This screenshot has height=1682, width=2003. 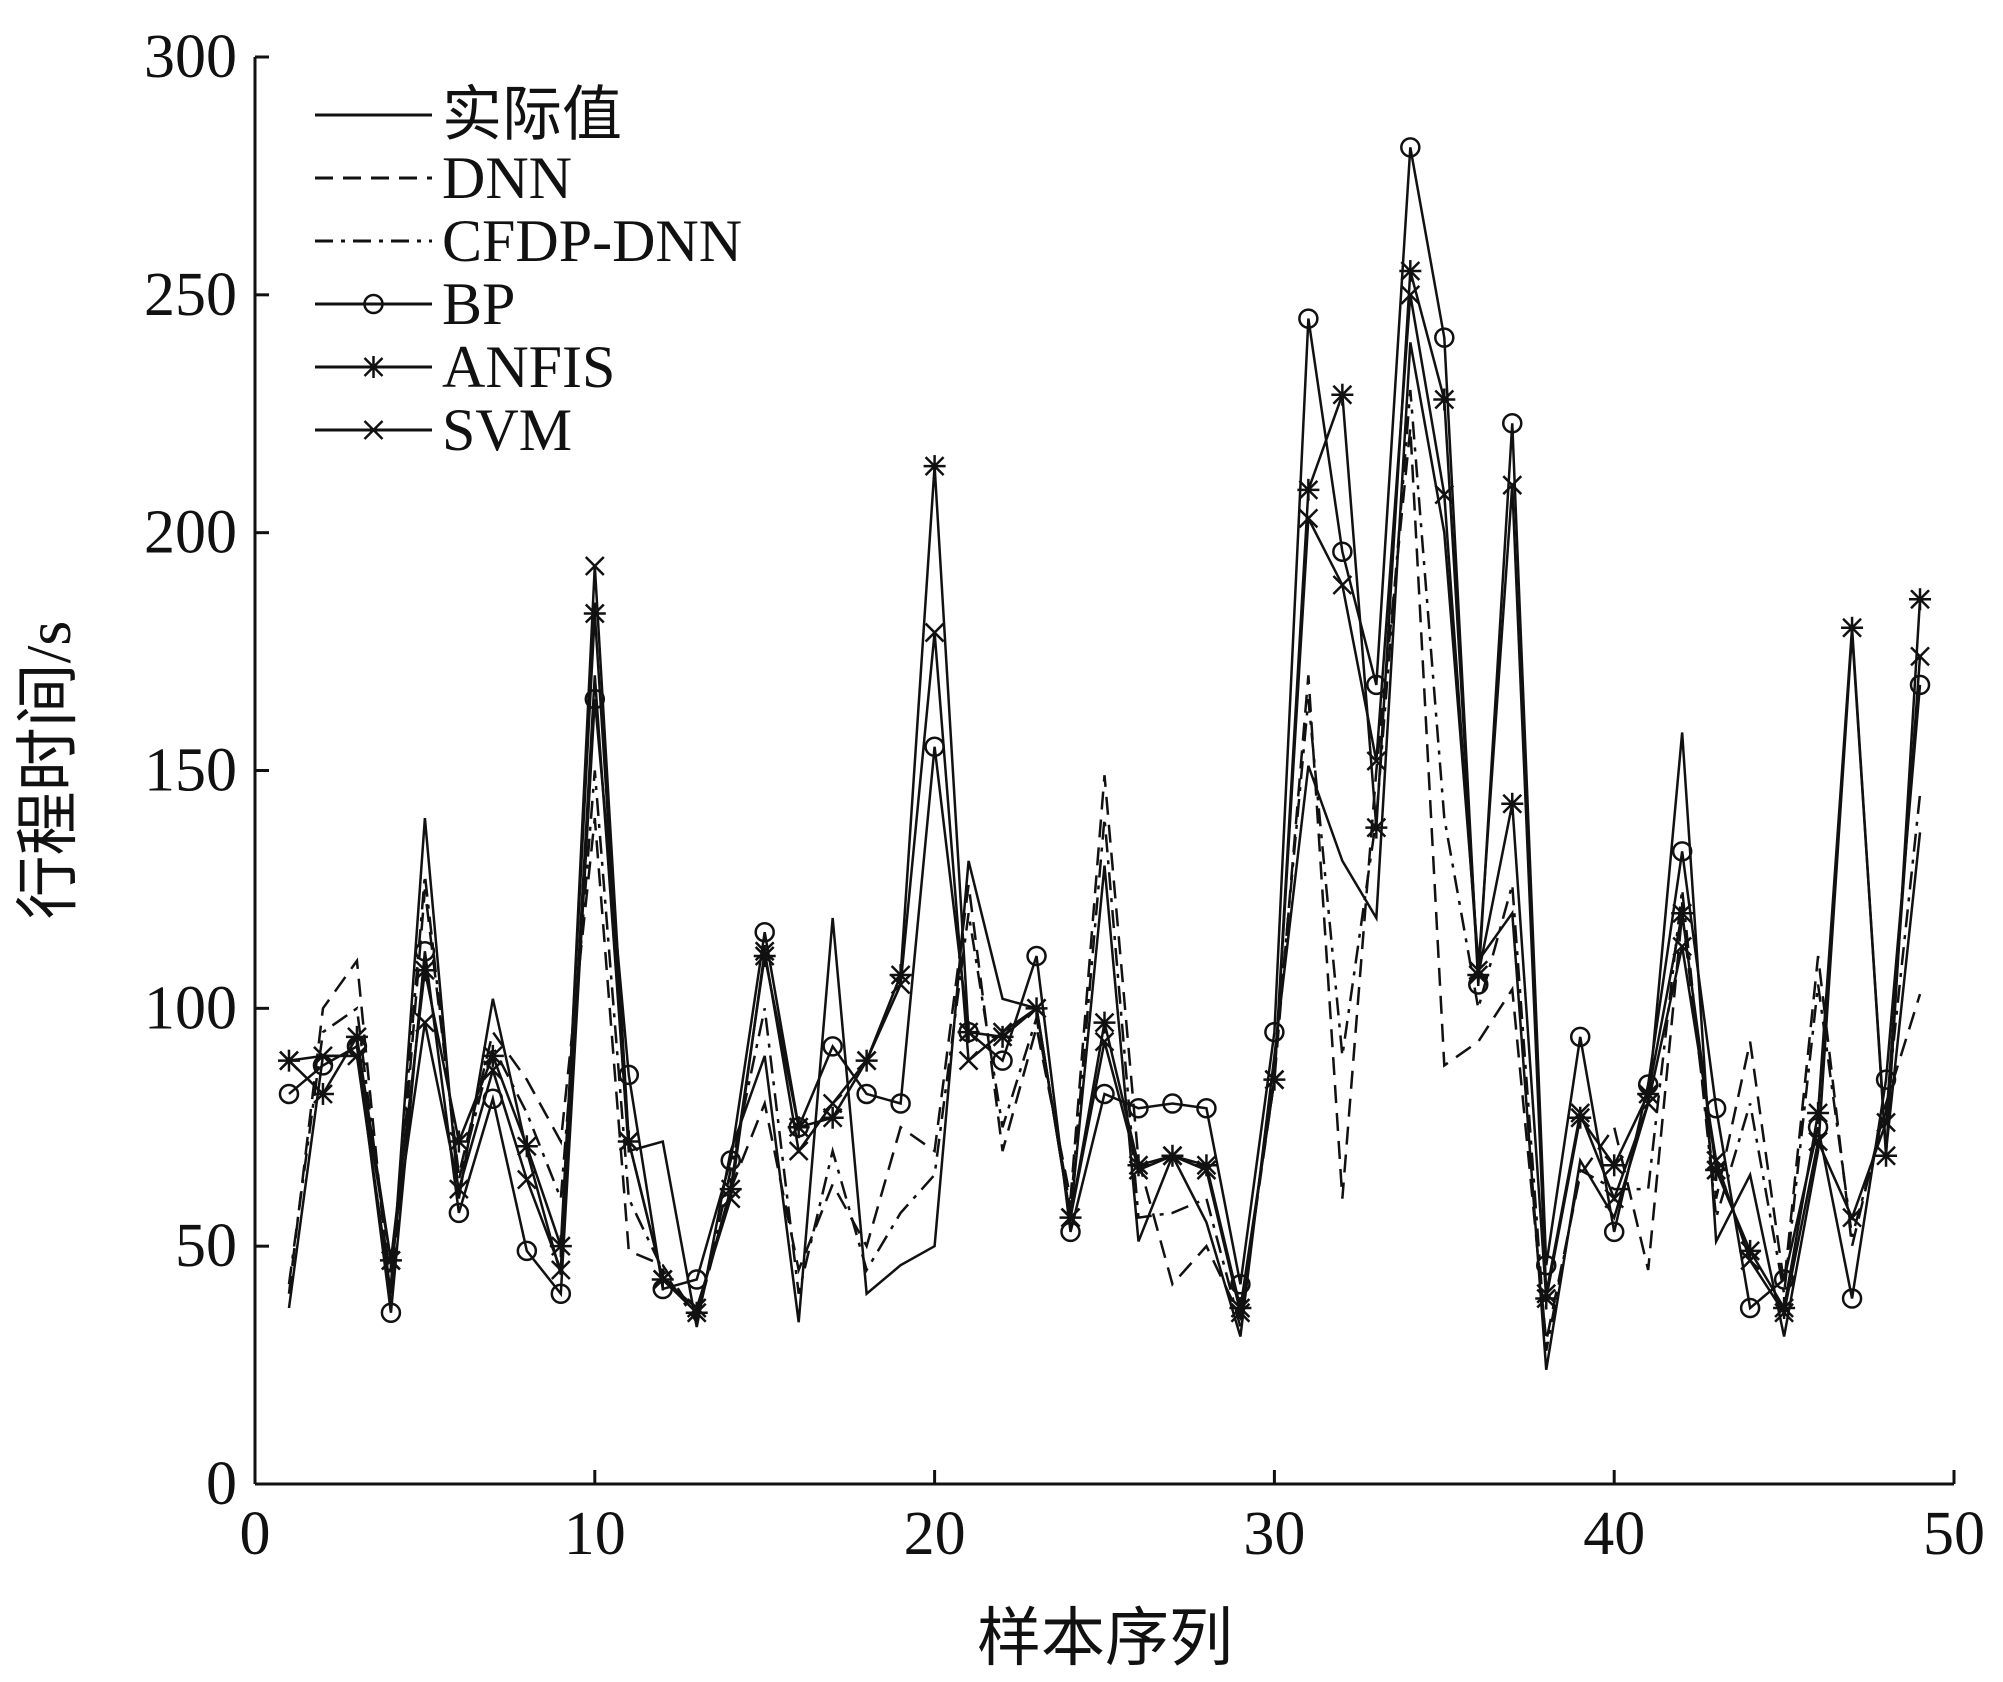 What do you see at coordinates (48, 770) in the screenshot?
I see `y-axis-label: 行程时间/s` at bounding box center [48, 770].